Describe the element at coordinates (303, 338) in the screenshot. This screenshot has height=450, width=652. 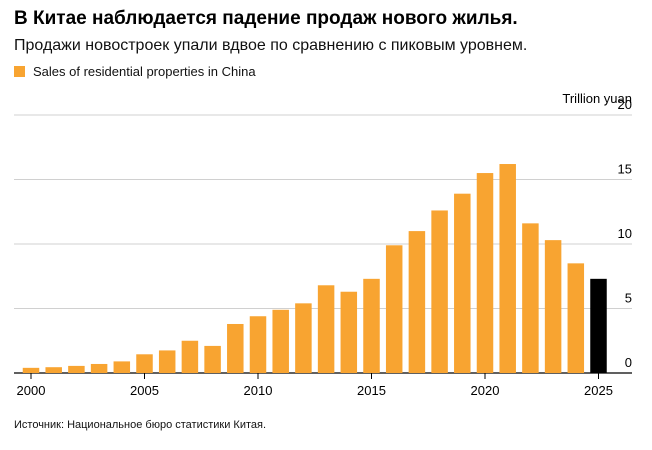
I see `bar-2012` at that location.